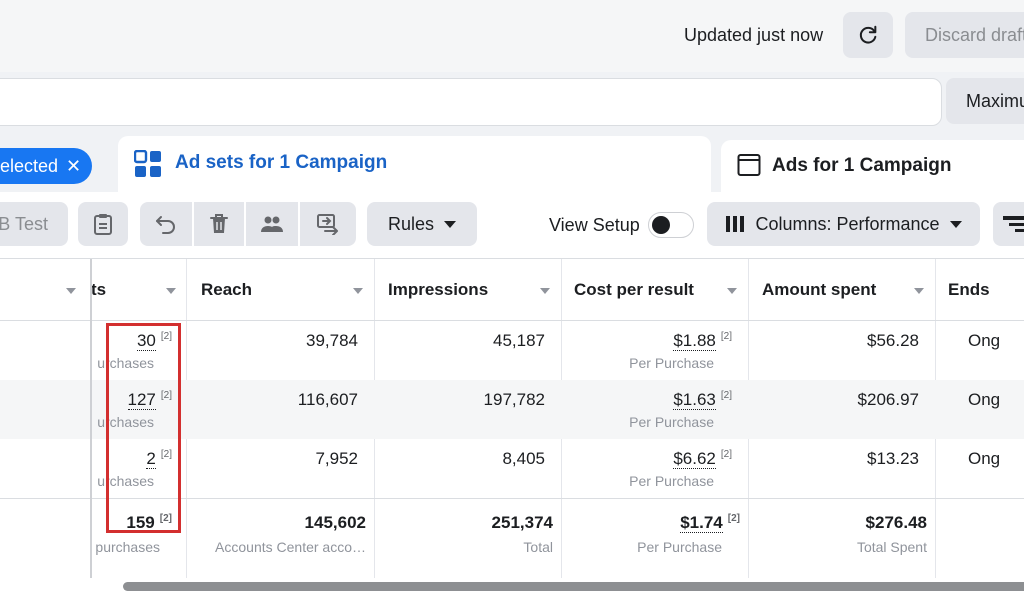  Describe the element at coordinates (862, 165) in the screenshot. I see `tab-ads-label: Ads for 1 Campaign` at that location.